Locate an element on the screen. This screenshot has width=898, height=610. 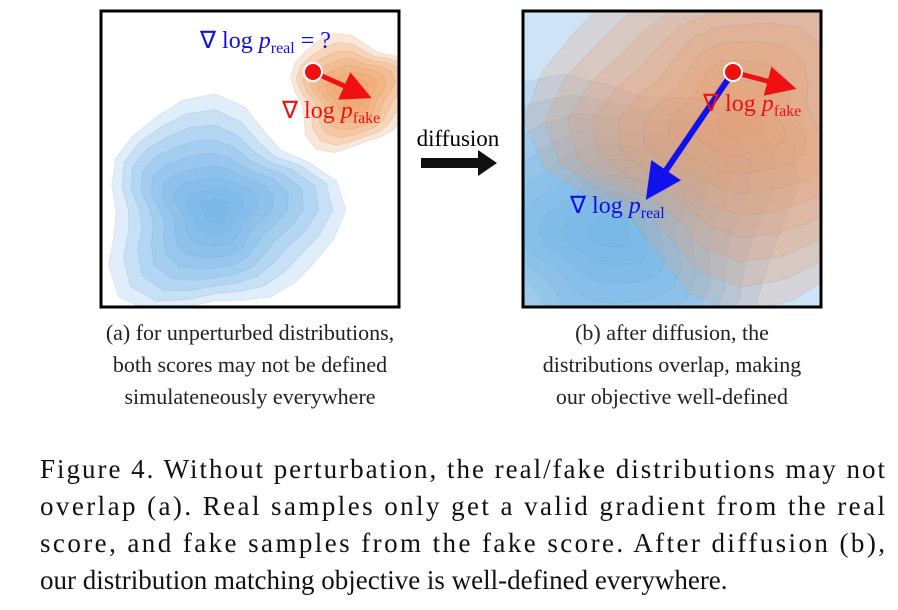
real-score-arrow is located at coordinates (690, 135).